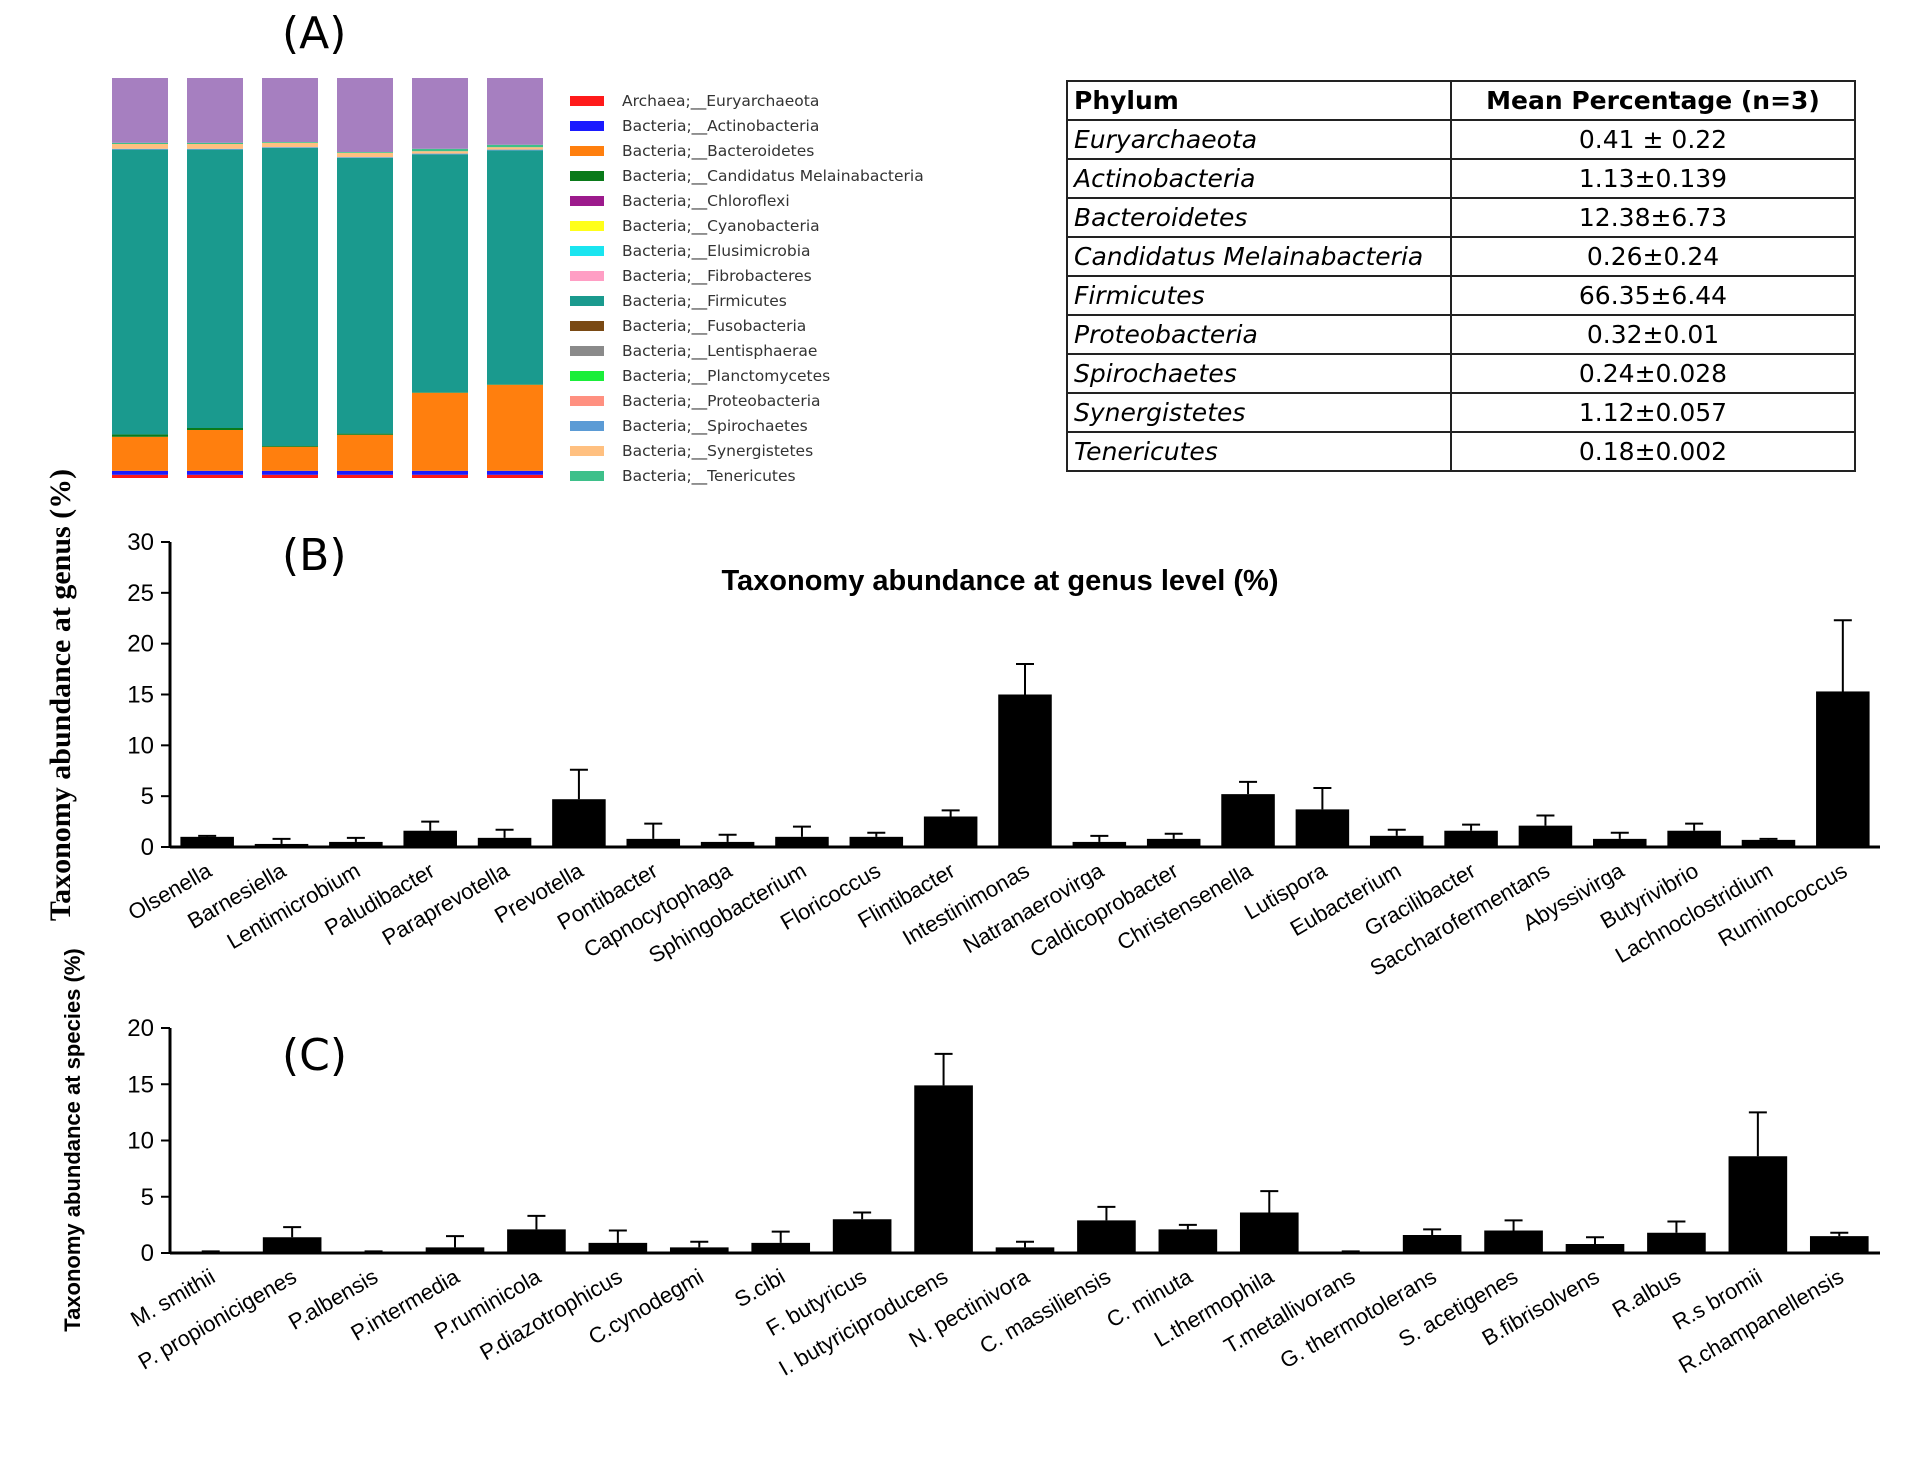 The width and height of the screenshot is (1913, 1472). I want to click on genus-category-label: Lachnoclostridium, so click(1694, 913).